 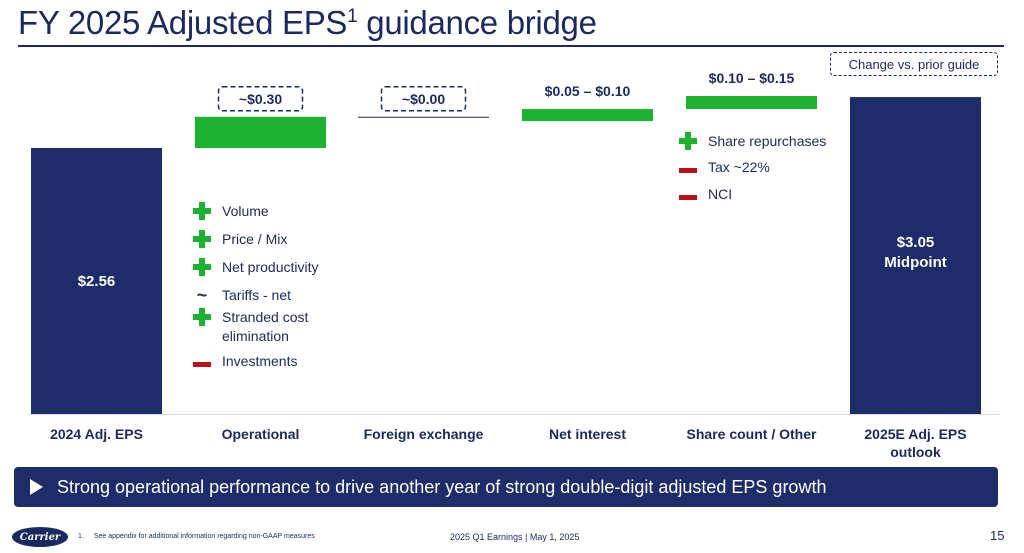 I want to click on bar-operational, so click(x=260, y=132).